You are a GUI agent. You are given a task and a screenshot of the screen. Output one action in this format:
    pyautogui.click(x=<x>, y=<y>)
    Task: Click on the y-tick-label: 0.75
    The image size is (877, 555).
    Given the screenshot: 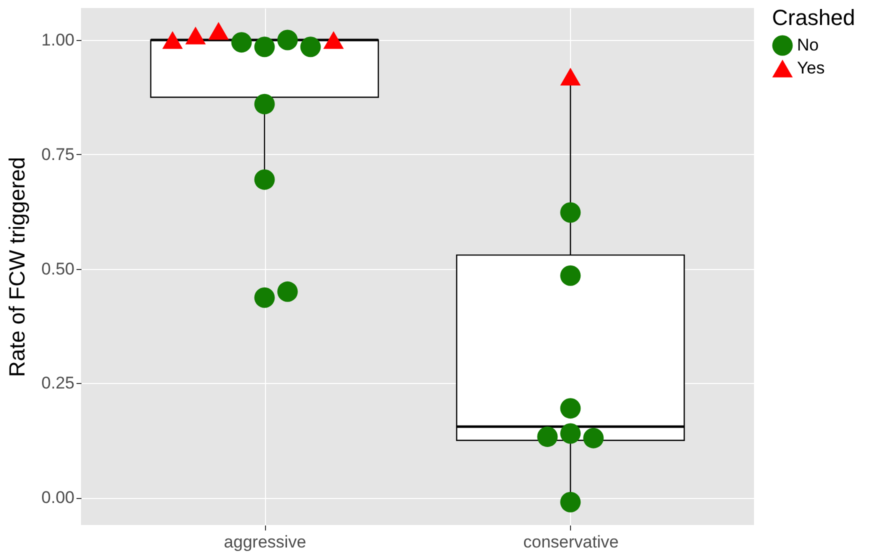 What is the action you would take?
    pyautogui.click(x=57, y=154)
    